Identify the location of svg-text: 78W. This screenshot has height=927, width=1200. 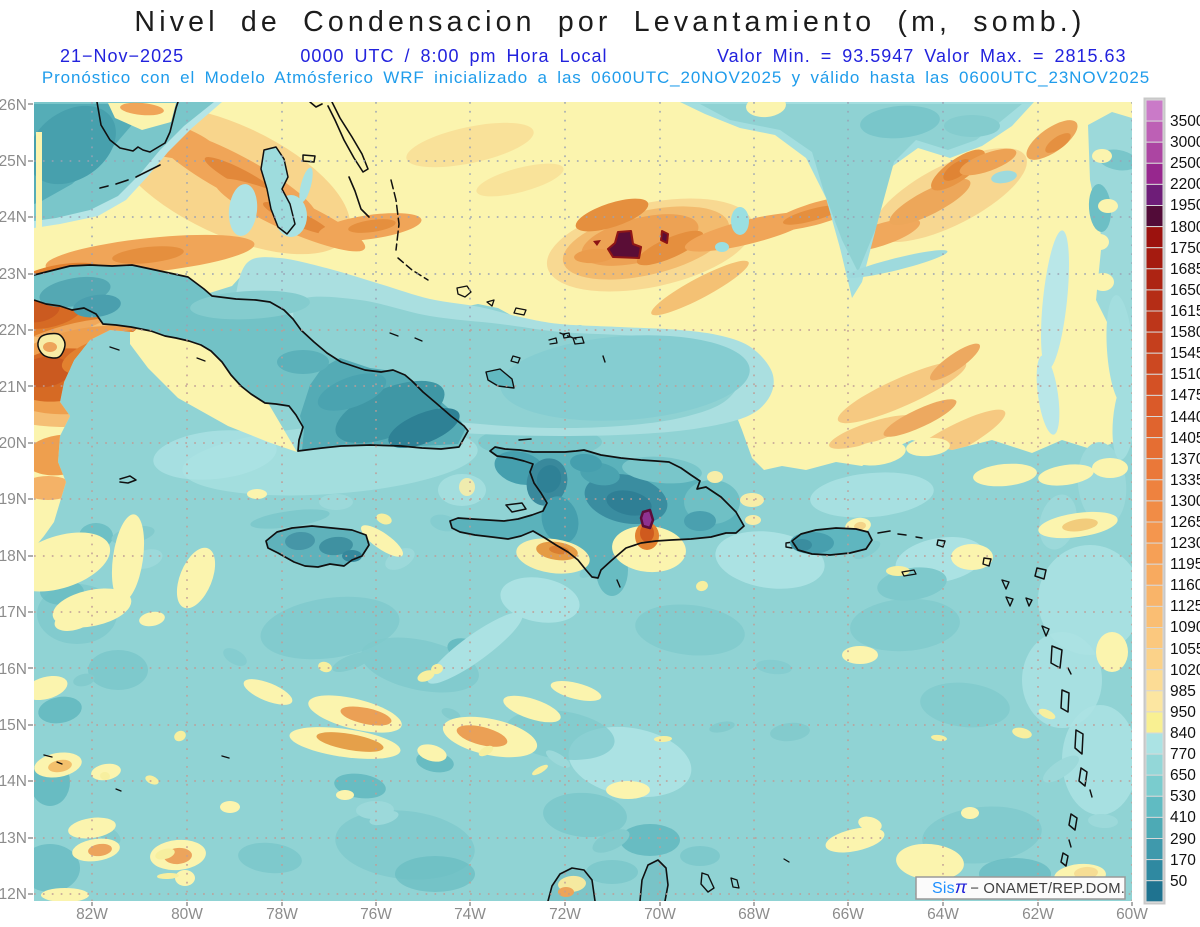
(282, 914).